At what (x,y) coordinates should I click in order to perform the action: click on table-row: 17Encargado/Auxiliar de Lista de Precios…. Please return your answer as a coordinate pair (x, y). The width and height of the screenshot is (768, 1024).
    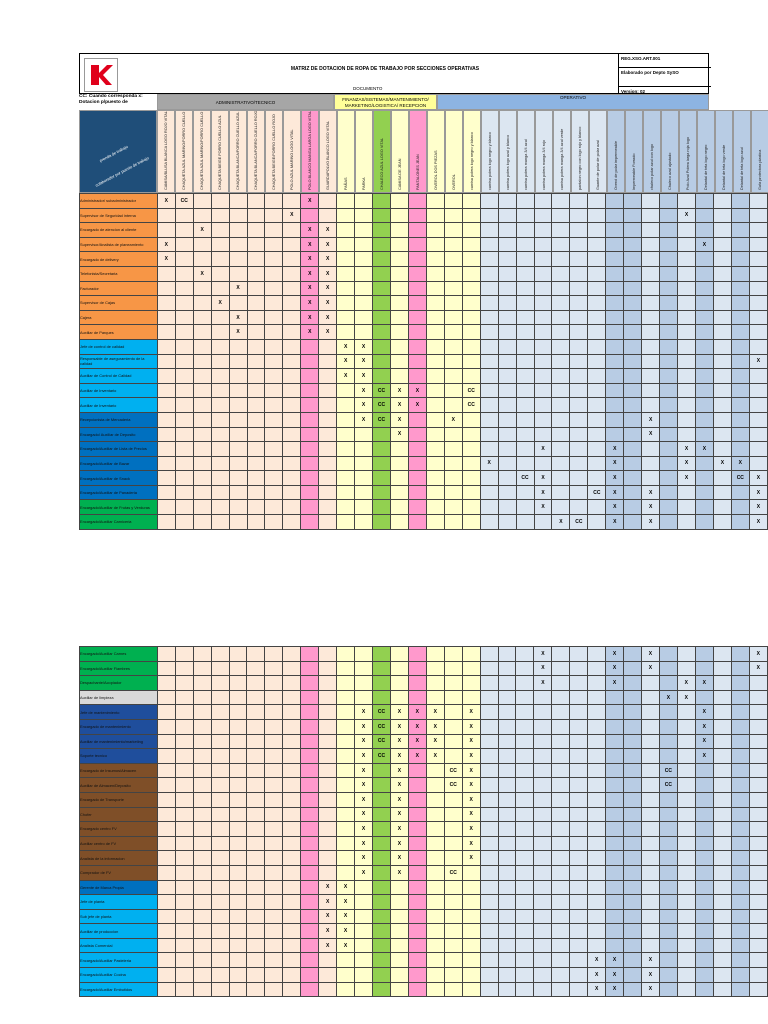
    Looking at the image, I should click on (423, 449).